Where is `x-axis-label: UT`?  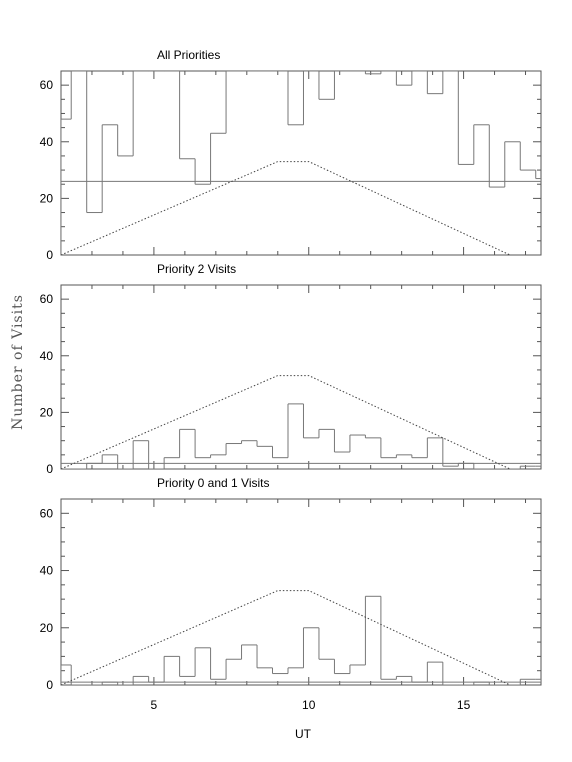 x-axis-label: UT is located at coordinates (303, 734).